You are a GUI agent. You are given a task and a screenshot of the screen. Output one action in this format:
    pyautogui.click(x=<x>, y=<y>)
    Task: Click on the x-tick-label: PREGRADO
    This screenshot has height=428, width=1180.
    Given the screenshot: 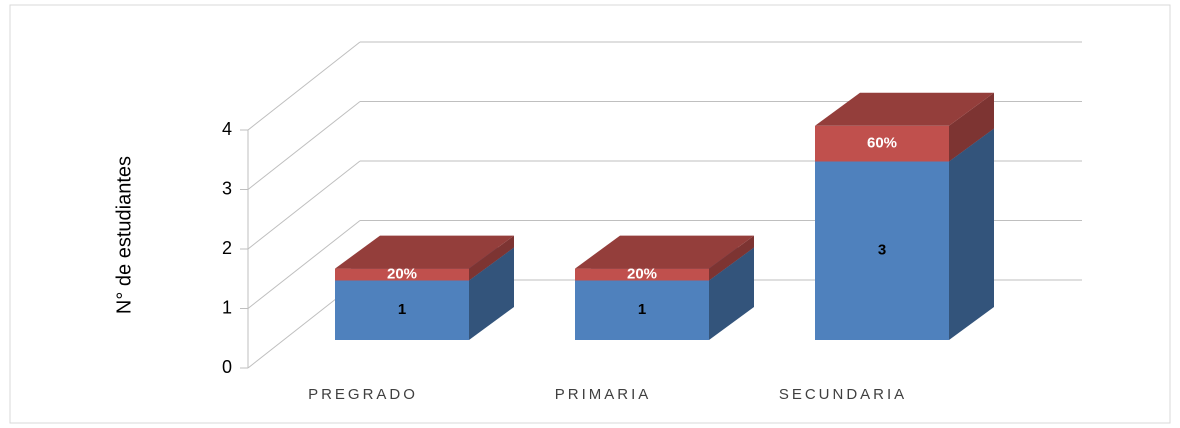 What is the action you would take?
    pyautogui.click(x=363, y=394)
    